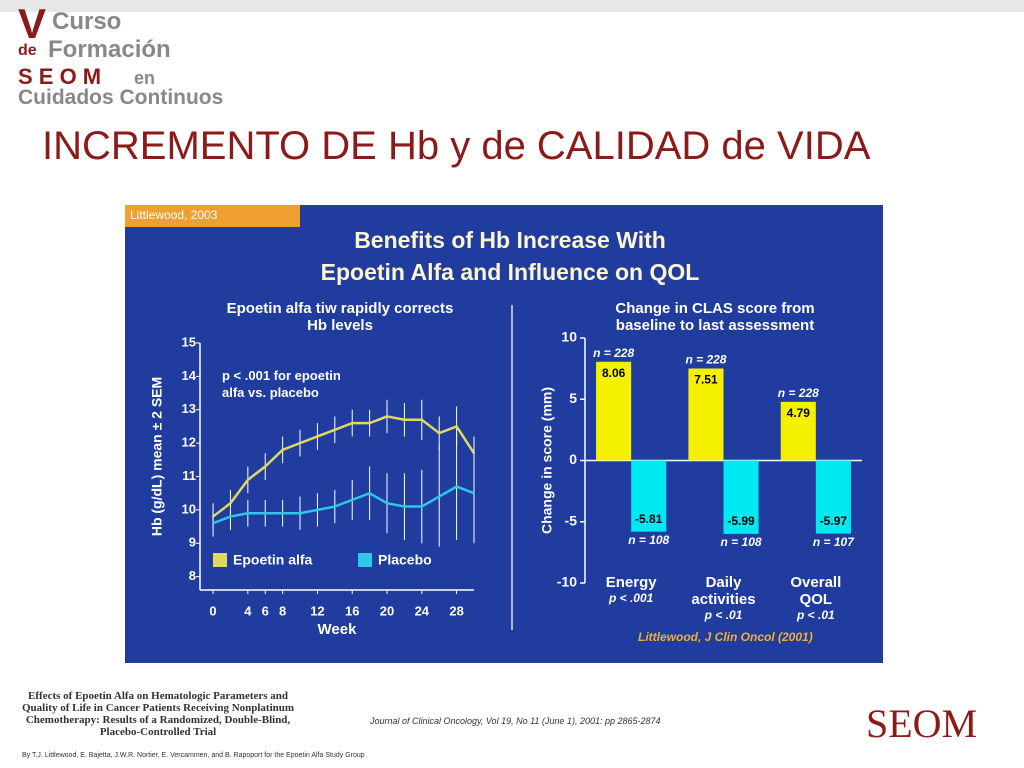 The width and height of the screenshot is (1024, 768). Describe the element at coordinates (273, 560) in the screenshot. I see `legend-label: Epoetin alfa` at that location.